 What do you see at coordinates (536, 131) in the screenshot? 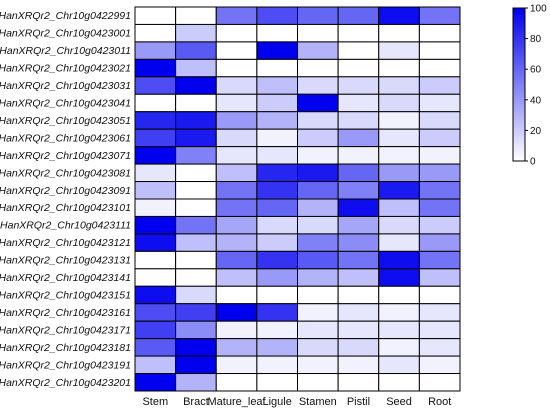
I see `colorbar-tick-label: 20` at bounding box center [536, 131].